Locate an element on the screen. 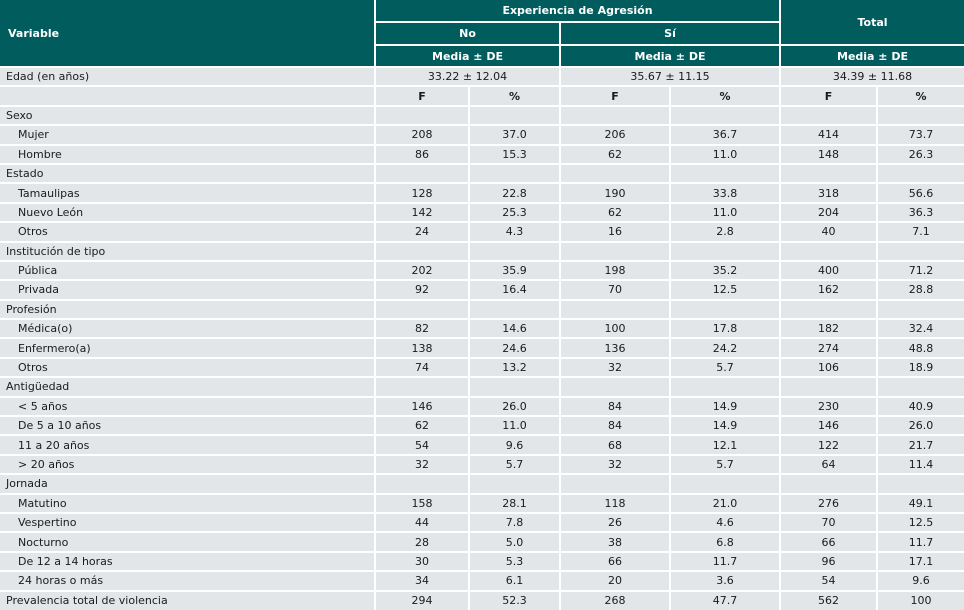 This screenshot has height=610, width=964. value-cell: 16.4 is located at coordinates (514, 290).